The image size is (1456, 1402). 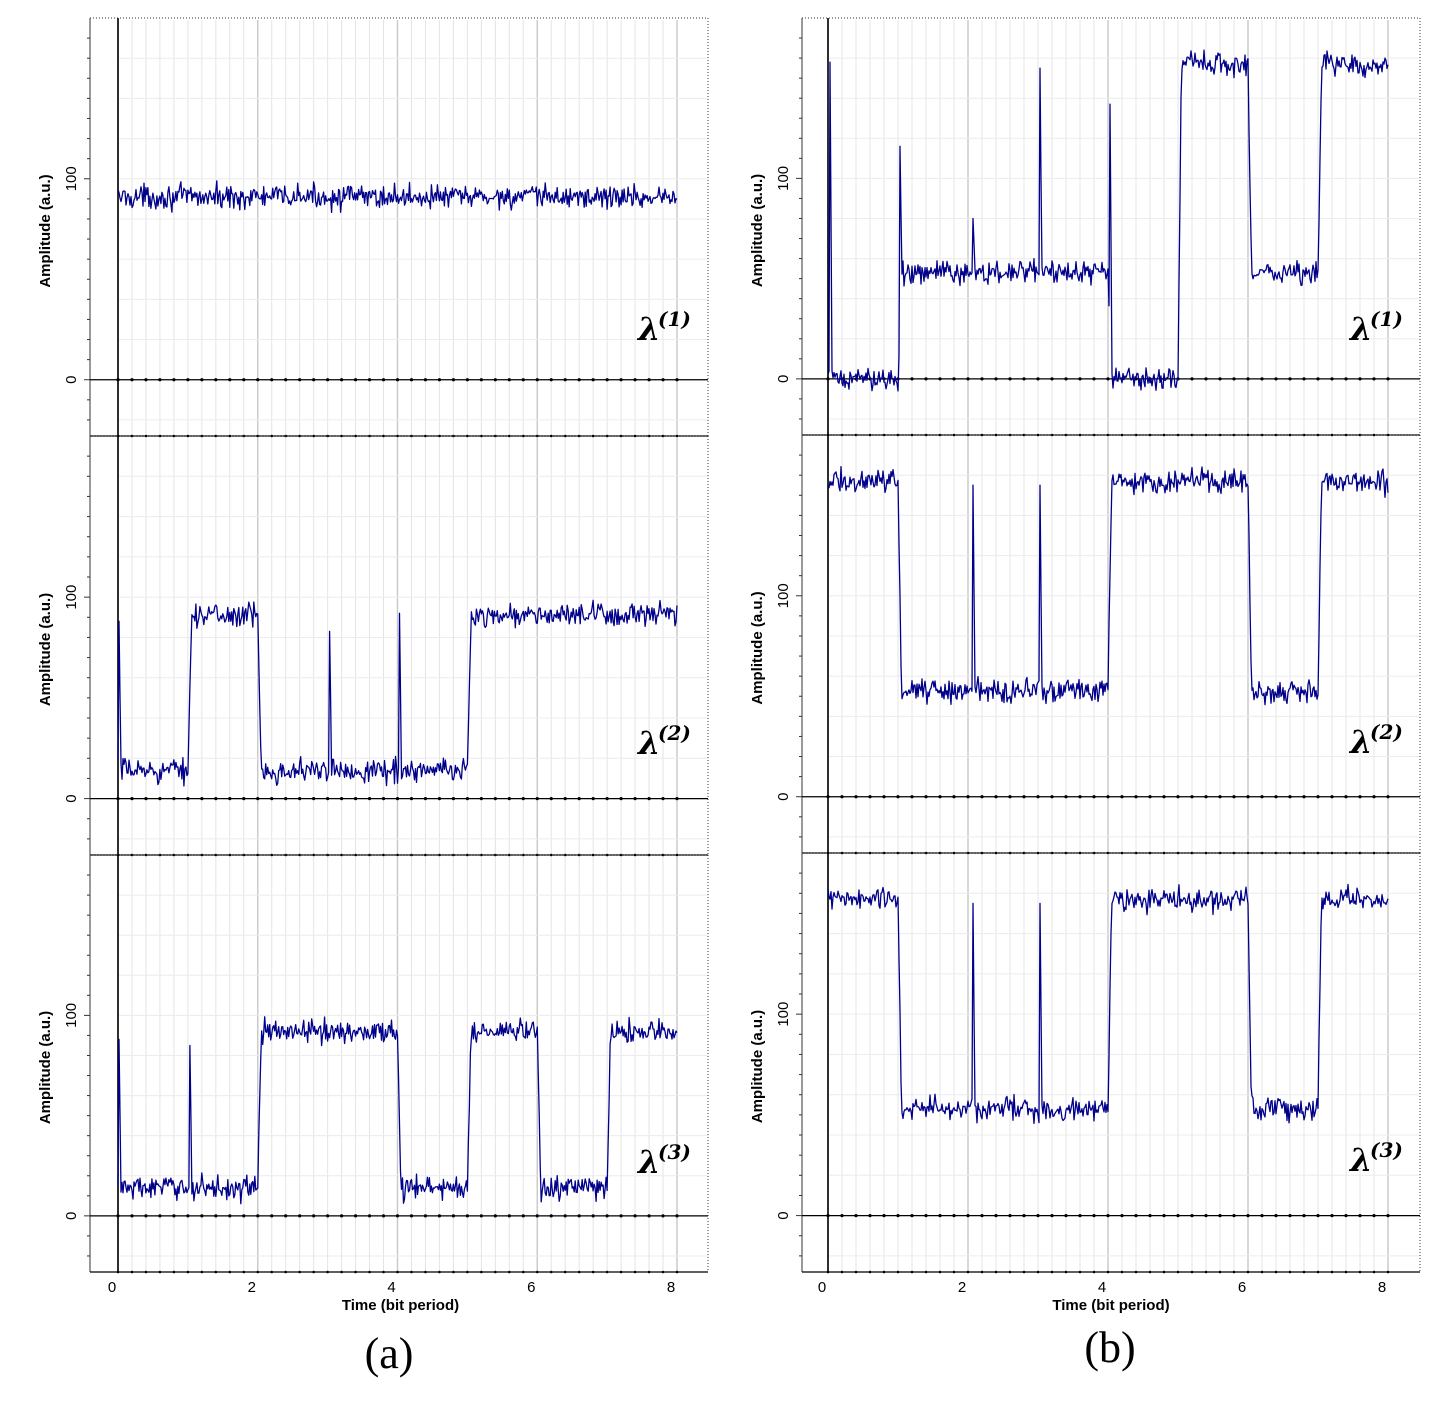 I want to click on x-tick-label: 2, so click(x=962, y=1287).